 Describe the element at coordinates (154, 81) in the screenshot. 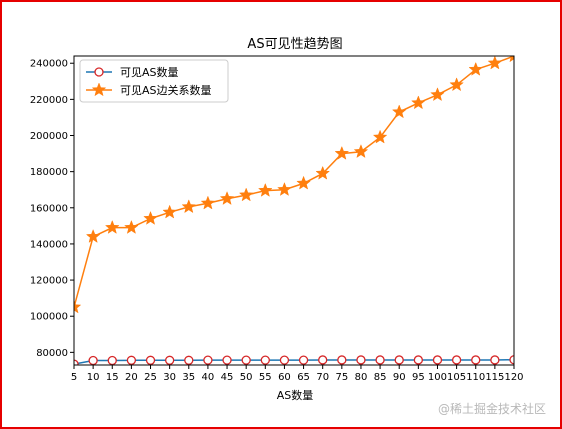

I see `legend-box` at that location.